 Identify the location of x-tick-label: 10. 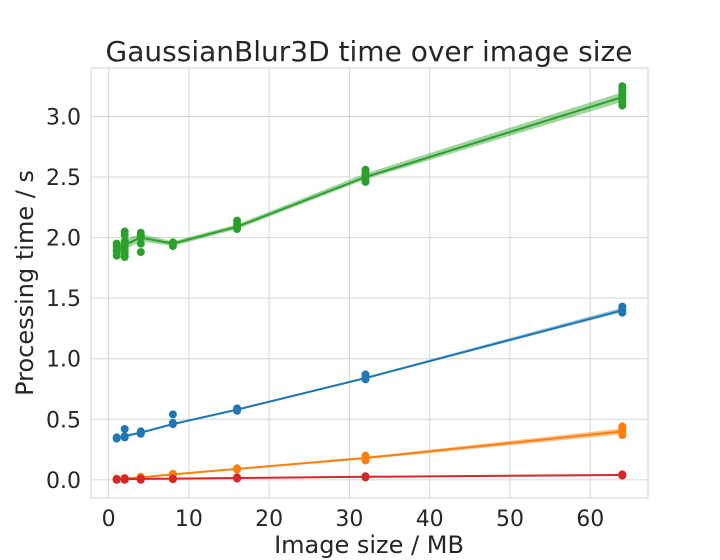
(189, 519).